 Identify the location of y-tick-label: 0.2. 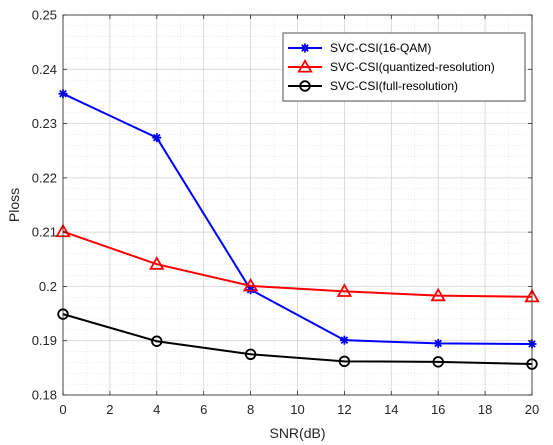
(48, 286).